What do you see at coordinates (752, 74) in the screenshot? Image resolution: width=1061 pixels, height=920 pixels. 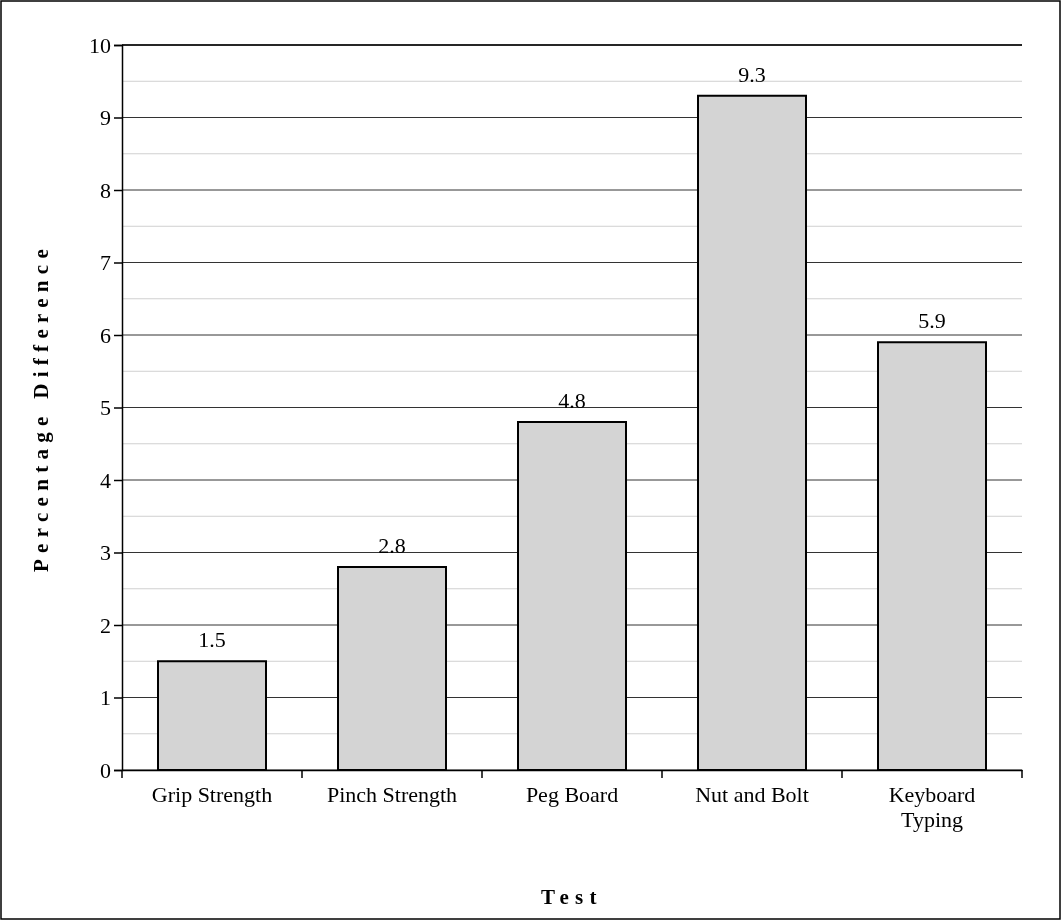 I see `data-label: 9.3` at bounding box center [752, 74].